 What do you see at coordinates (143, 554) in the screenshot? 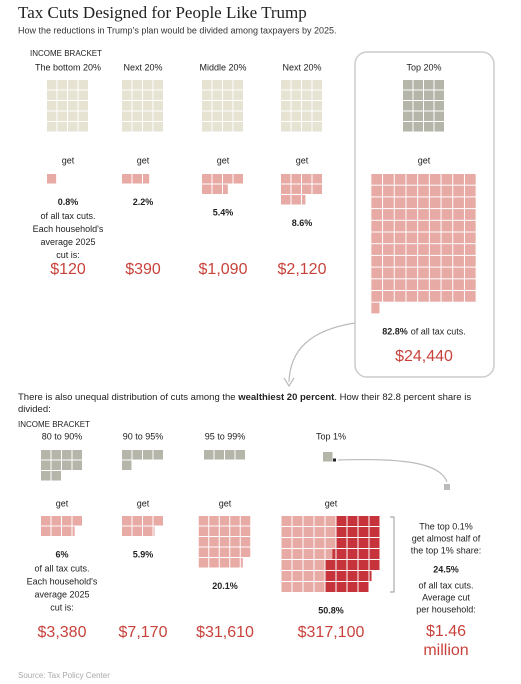
I see `label: 5.9%` at bounding box center [143, 554].